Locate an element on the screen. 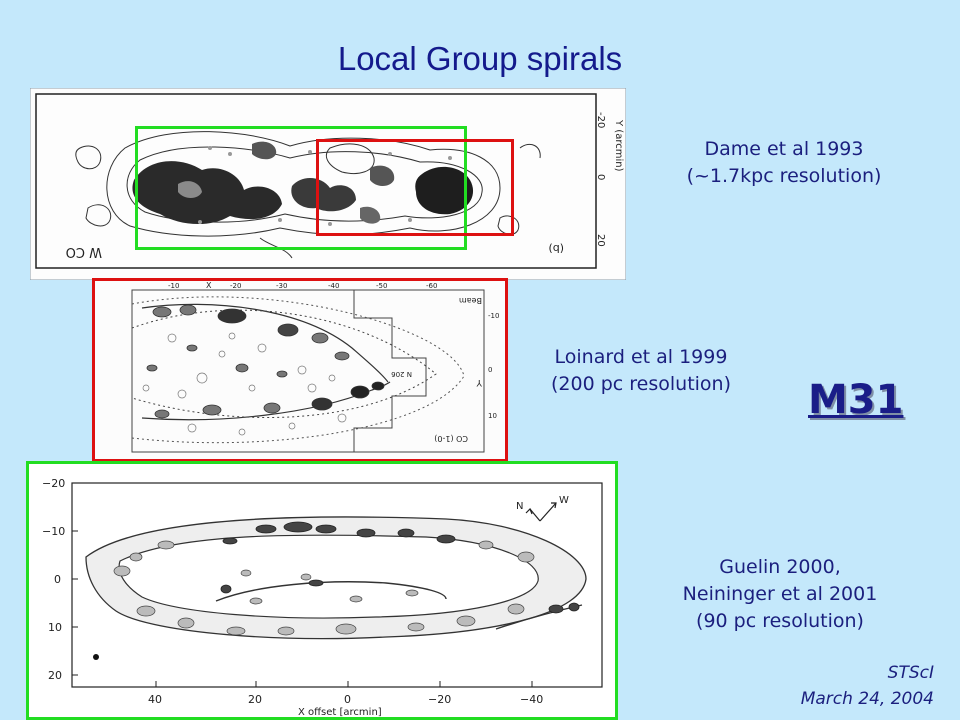 Image resolution: width=960 pixels, height=720 pixels. guelin-ring-inner is located at coordinates (328, 576).